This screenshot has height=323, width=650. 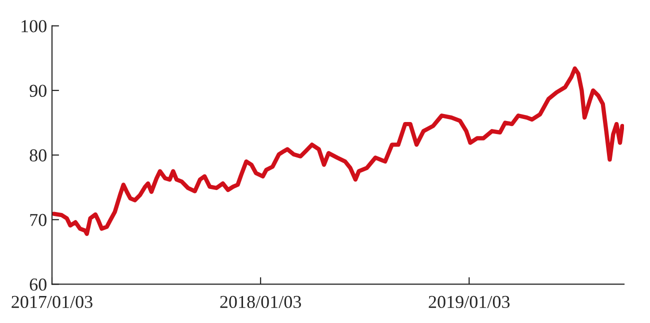 I want to click on y-tick-label: 100, so click(x=34, y=26).